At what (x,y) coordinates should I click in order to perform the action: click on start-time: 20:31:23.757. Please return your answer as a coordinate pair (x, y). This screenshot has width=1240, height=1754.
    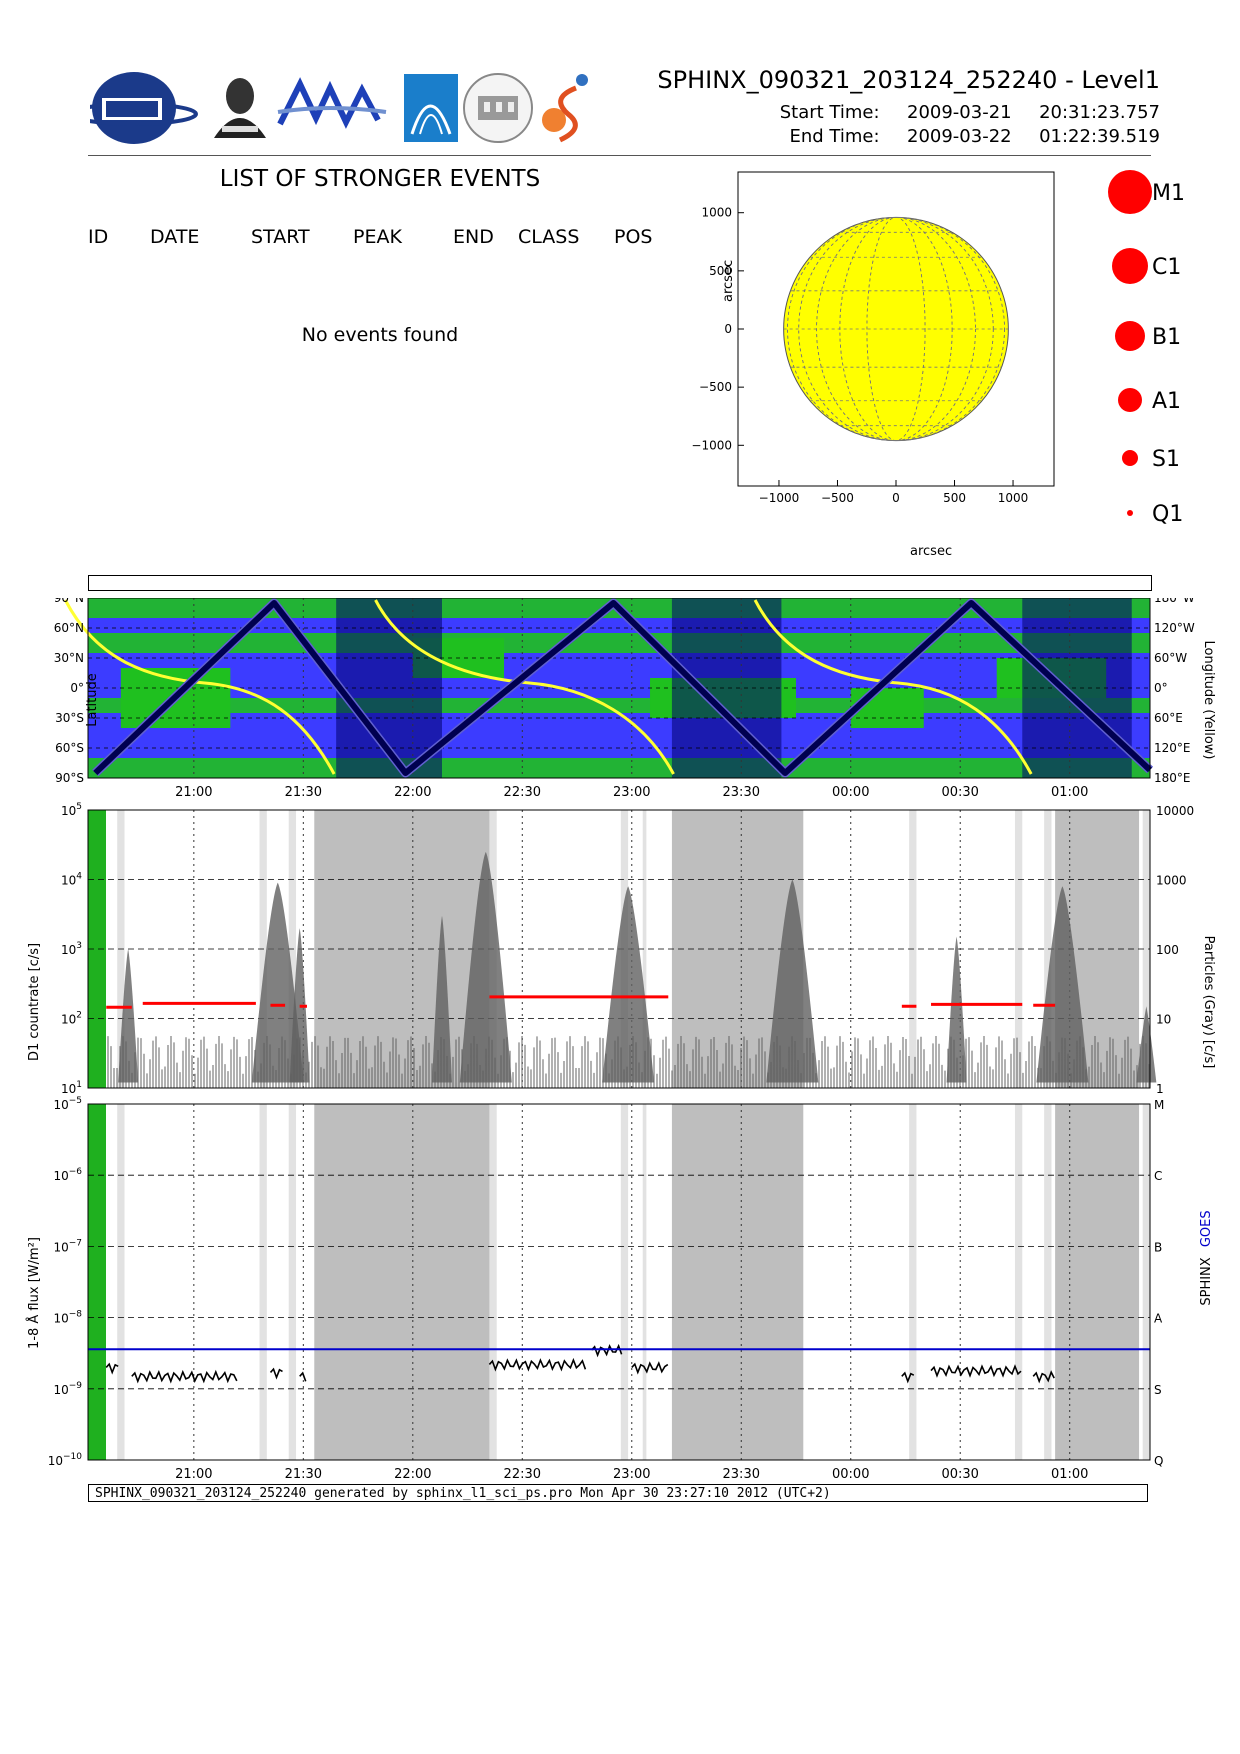
    Looking at the image, I should click on (1099, 112).